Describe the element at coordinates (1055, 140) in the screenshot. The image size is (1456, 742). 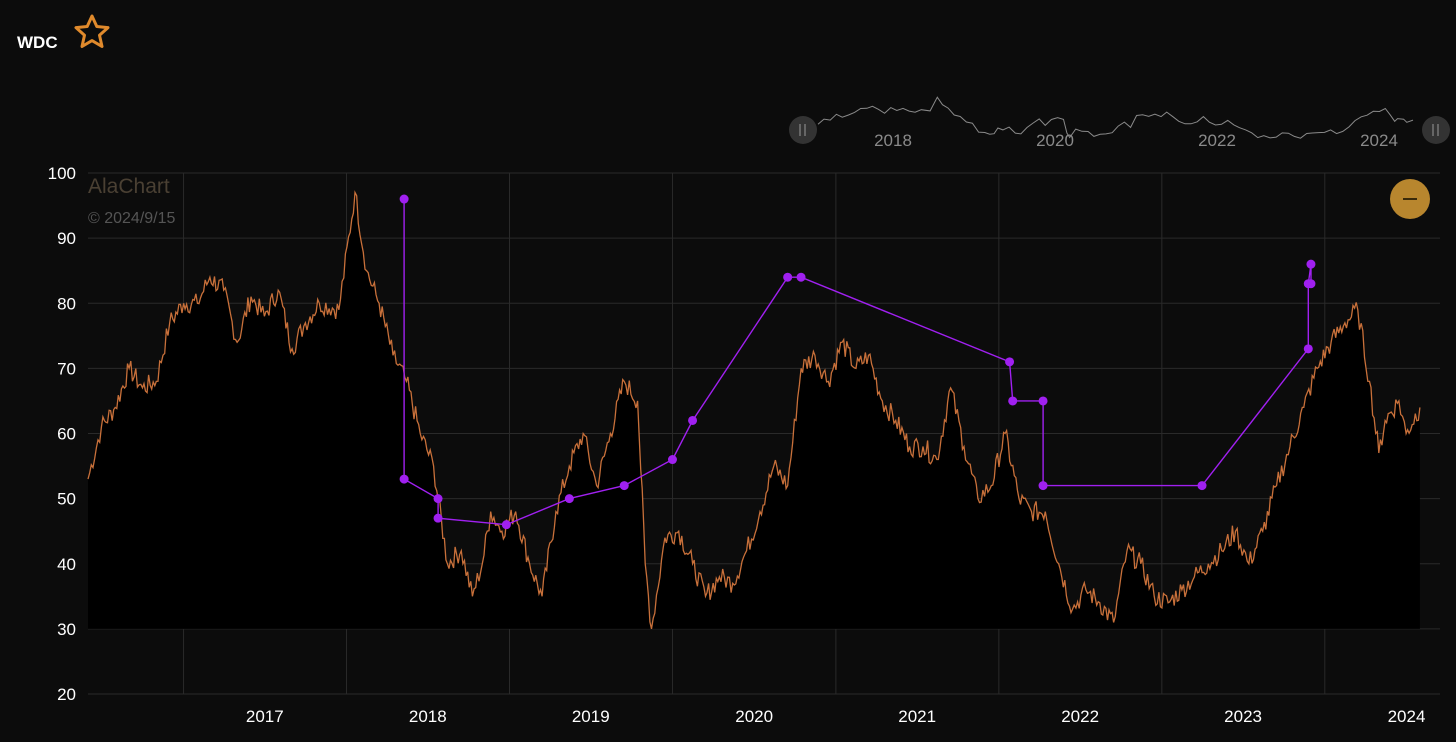
I see `navigator-label: 2020` at that location.